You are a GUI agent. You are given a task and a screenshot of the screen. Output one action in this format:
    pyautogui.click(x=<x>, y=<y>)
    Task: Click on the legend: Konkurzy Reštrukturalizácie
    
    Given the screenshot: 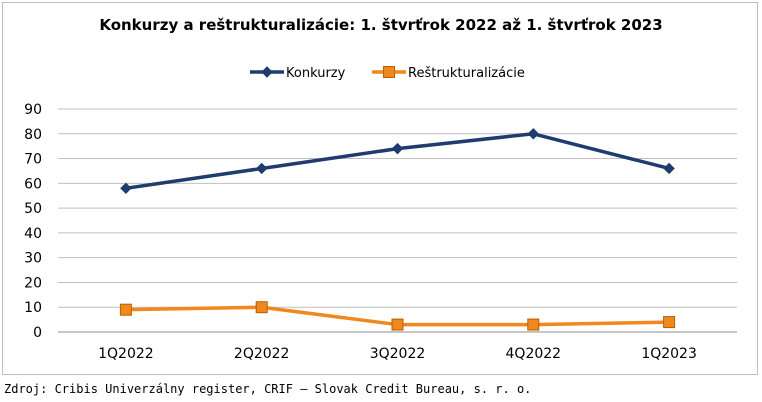 What is the action you would take?
    pyautogui.click(x=387, y=73)
    